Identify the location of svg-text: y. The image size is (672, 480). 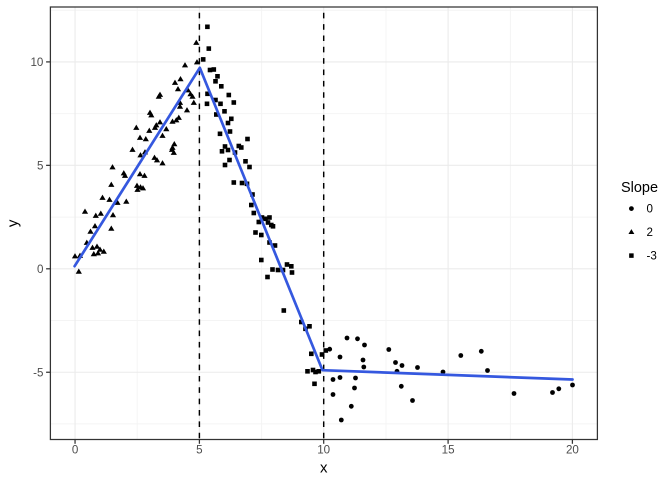
(13, 223).